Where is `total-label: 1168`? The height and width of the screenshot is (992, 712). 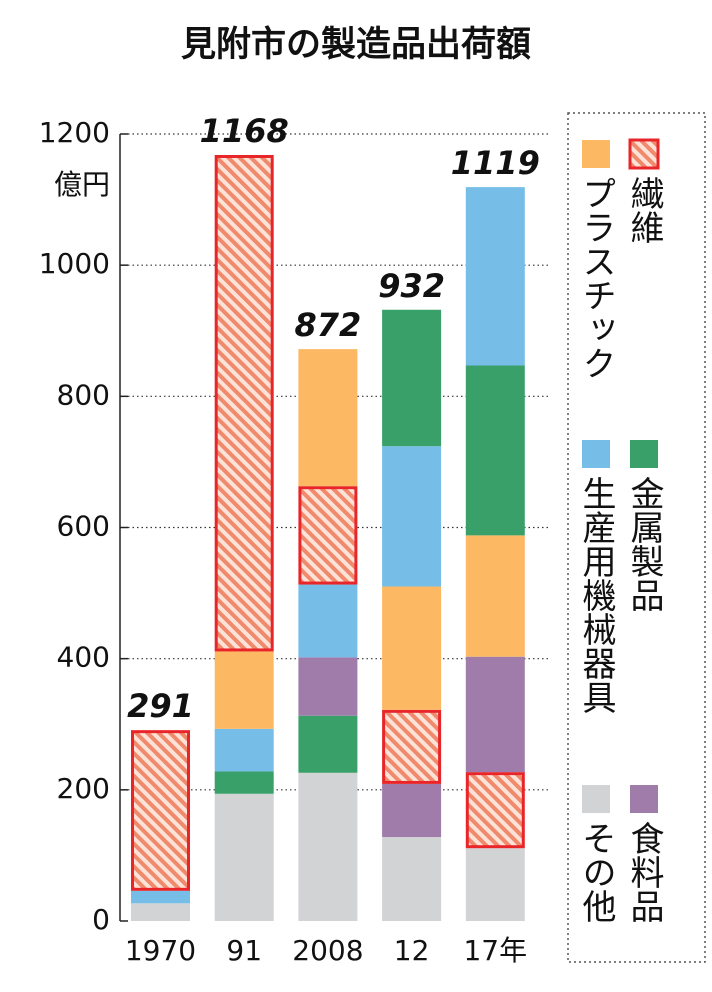
total-label: 1168 is located at coordinates (244, 131).